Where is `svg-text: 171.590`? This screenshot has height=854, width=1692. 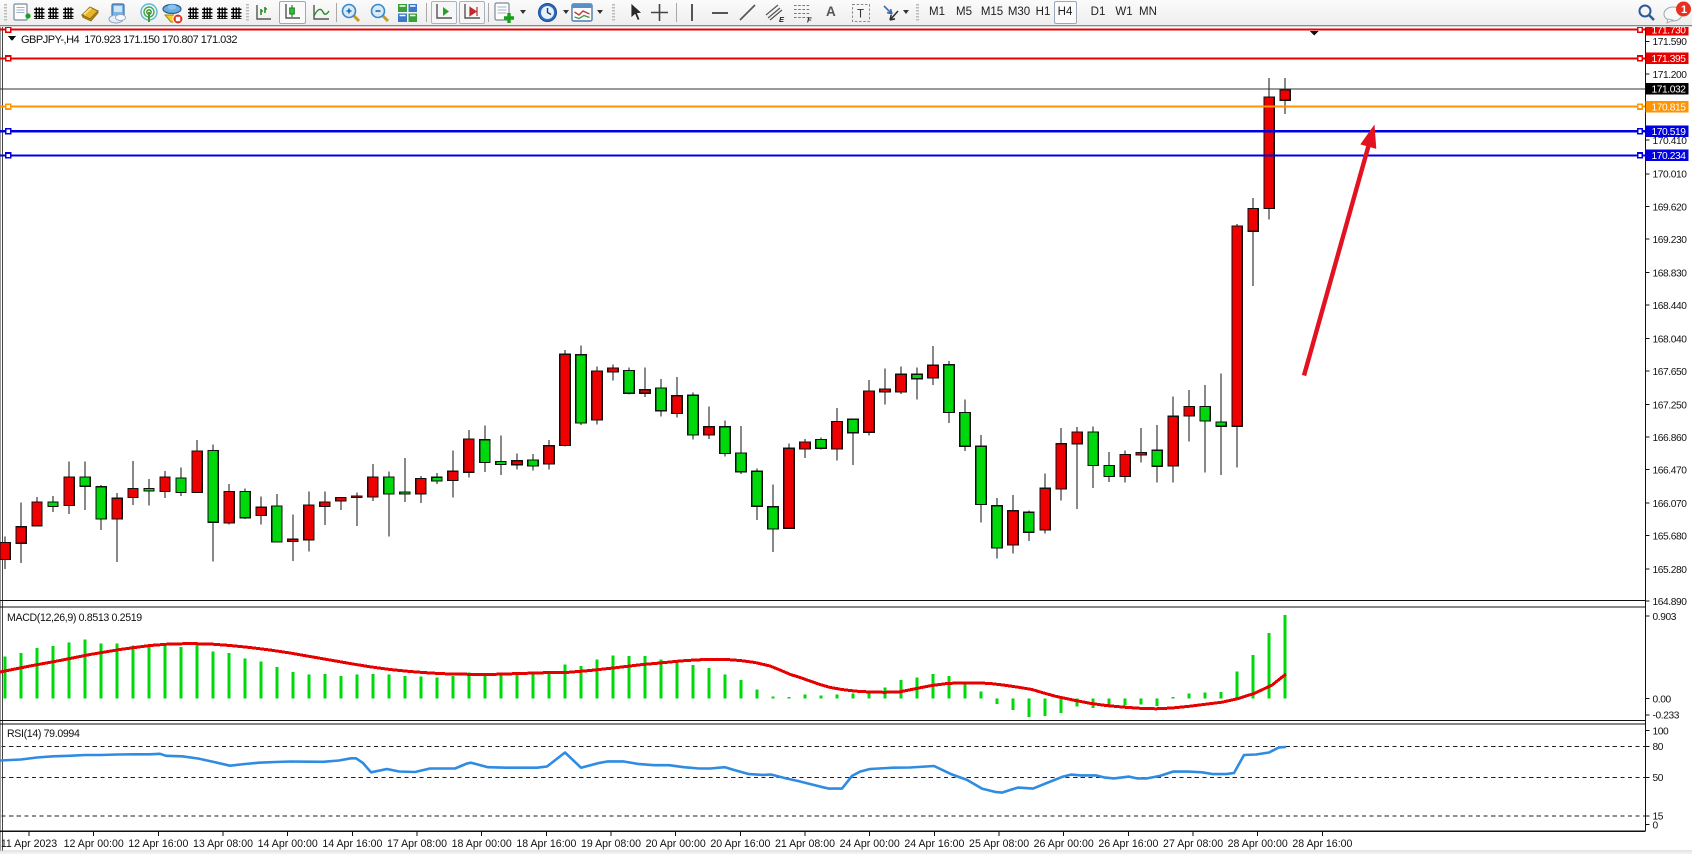 svg-text: 171.590 is located at coordinates (1670, 42).